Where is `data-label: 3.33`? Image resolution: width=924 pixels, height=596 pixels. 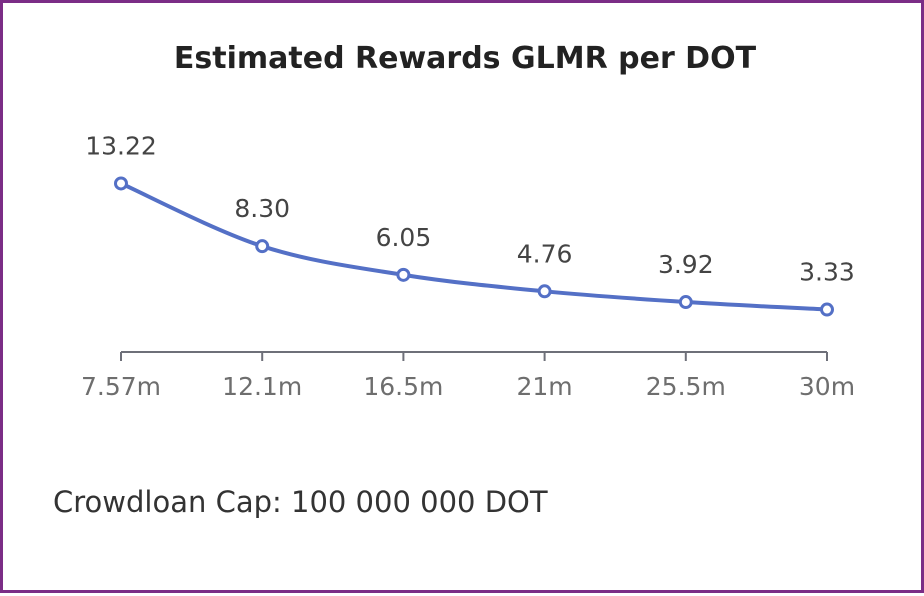
data-label: 3.33 is located at coordinates (827, 272).